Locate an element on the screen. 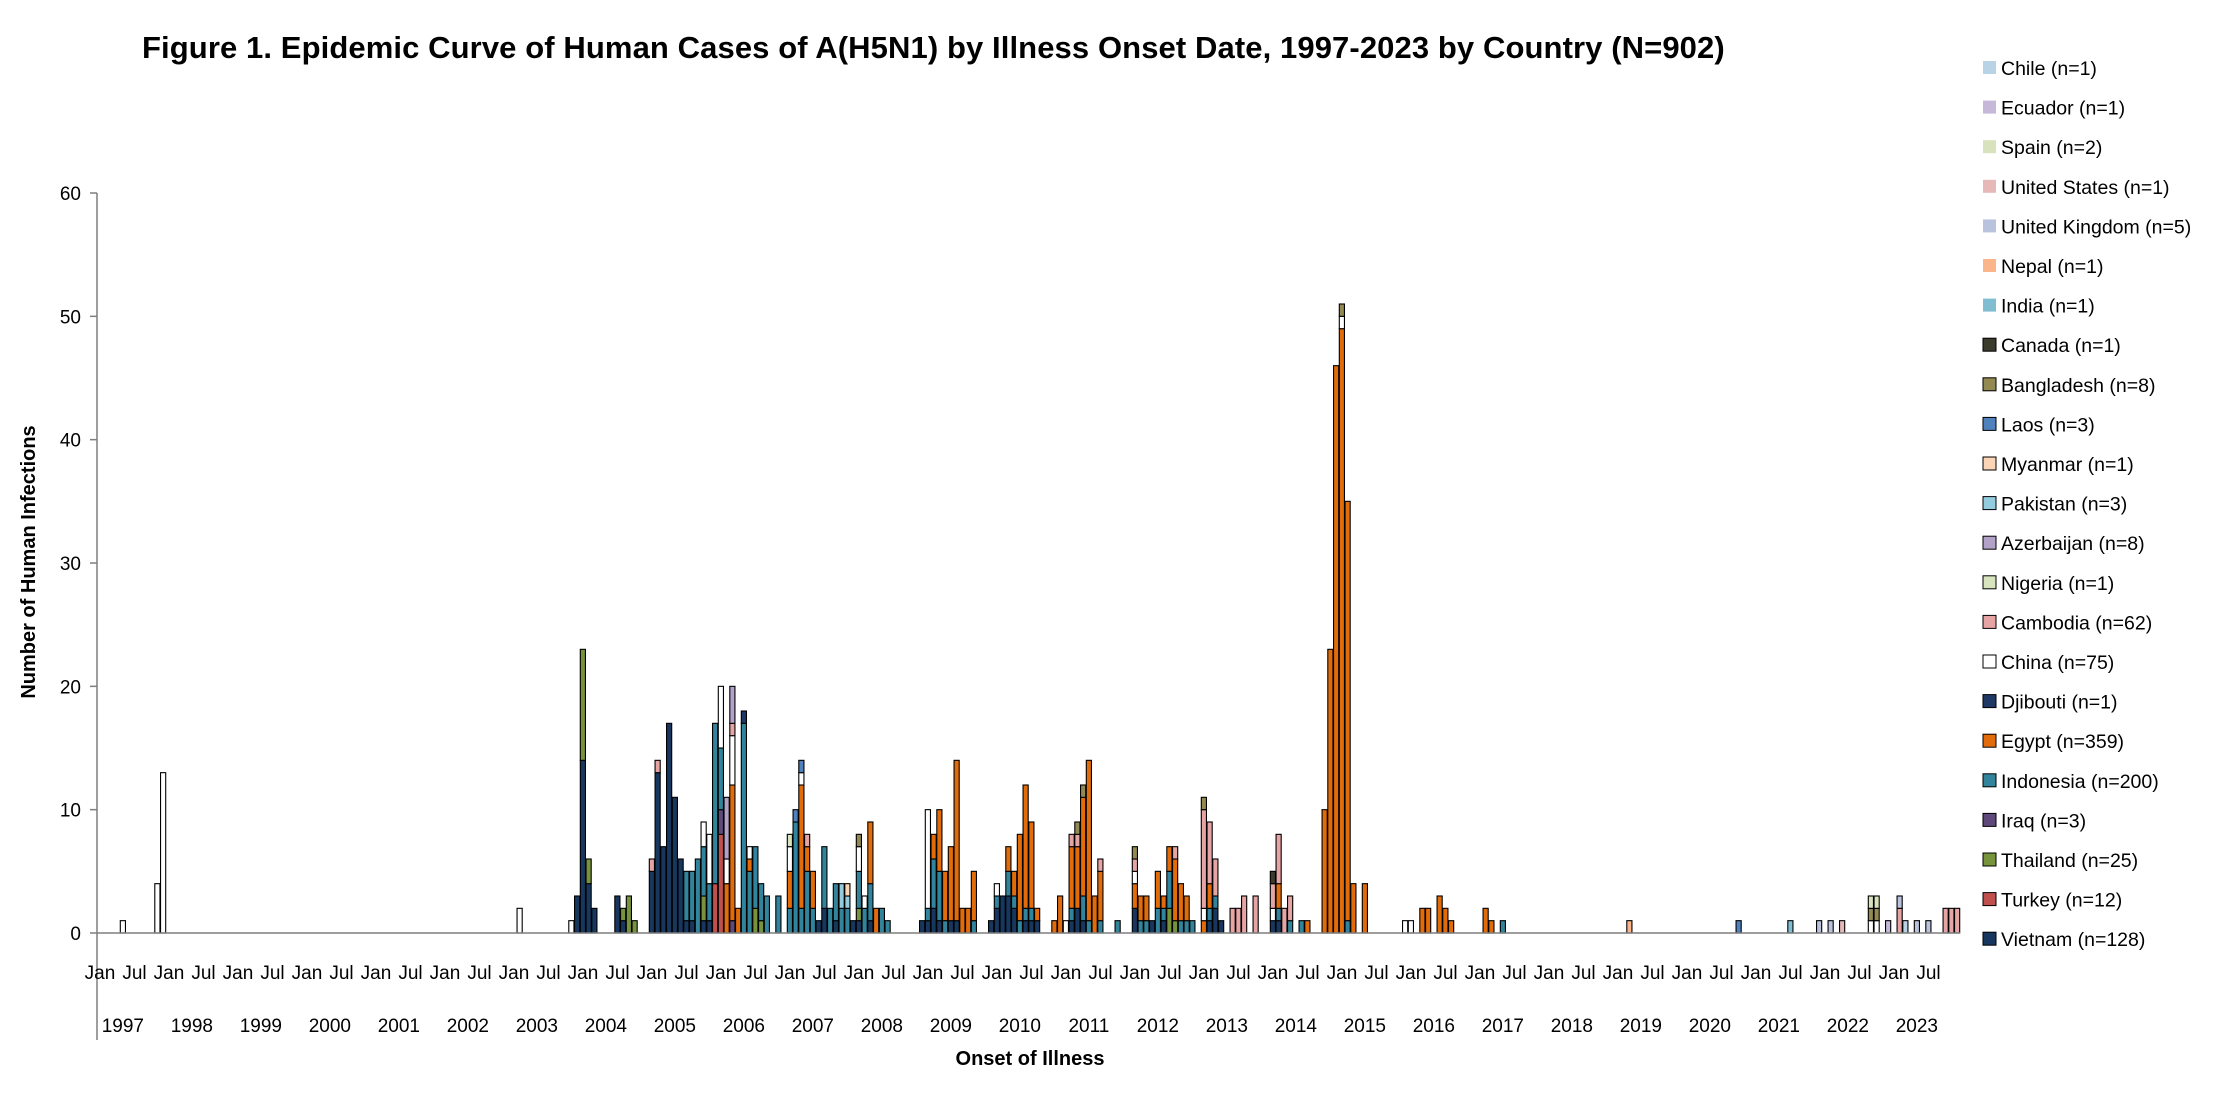 This screenshot has width=2225, height=1095. year-label: 2005 is located at coordinates (675, 1026).